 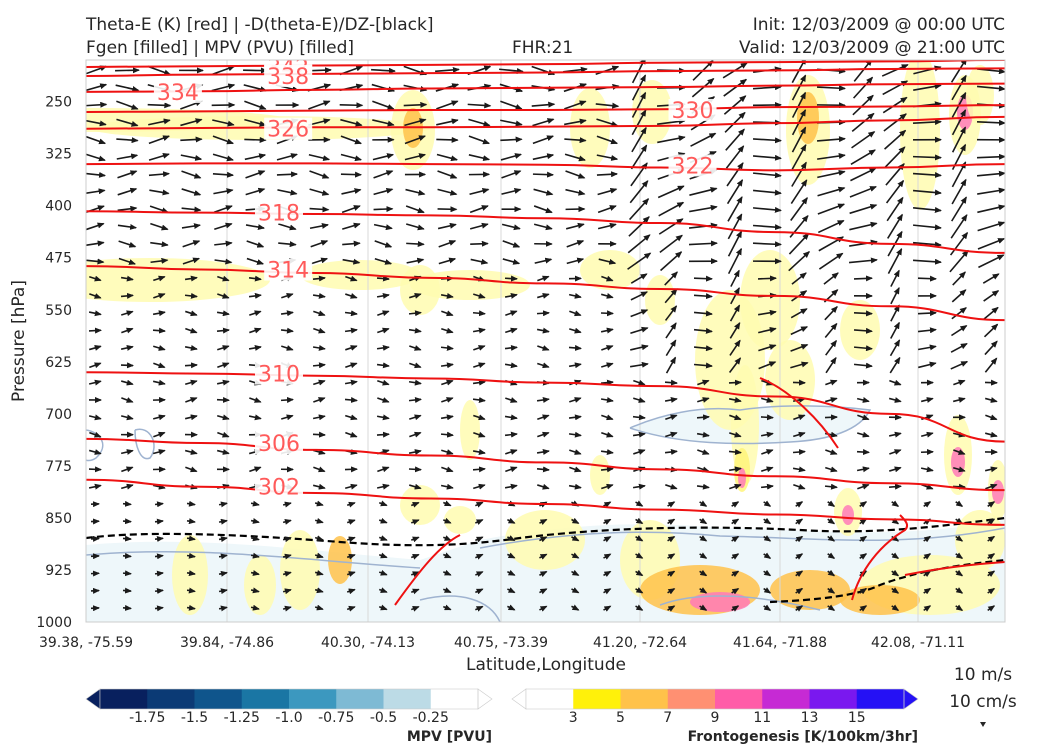 What do you see at coordinates (220, 48) in the screenshot?
I see `chart-title-line2: Fgen [filled] | MPV (PVU) [filled]` at bounding box center [220, 48].